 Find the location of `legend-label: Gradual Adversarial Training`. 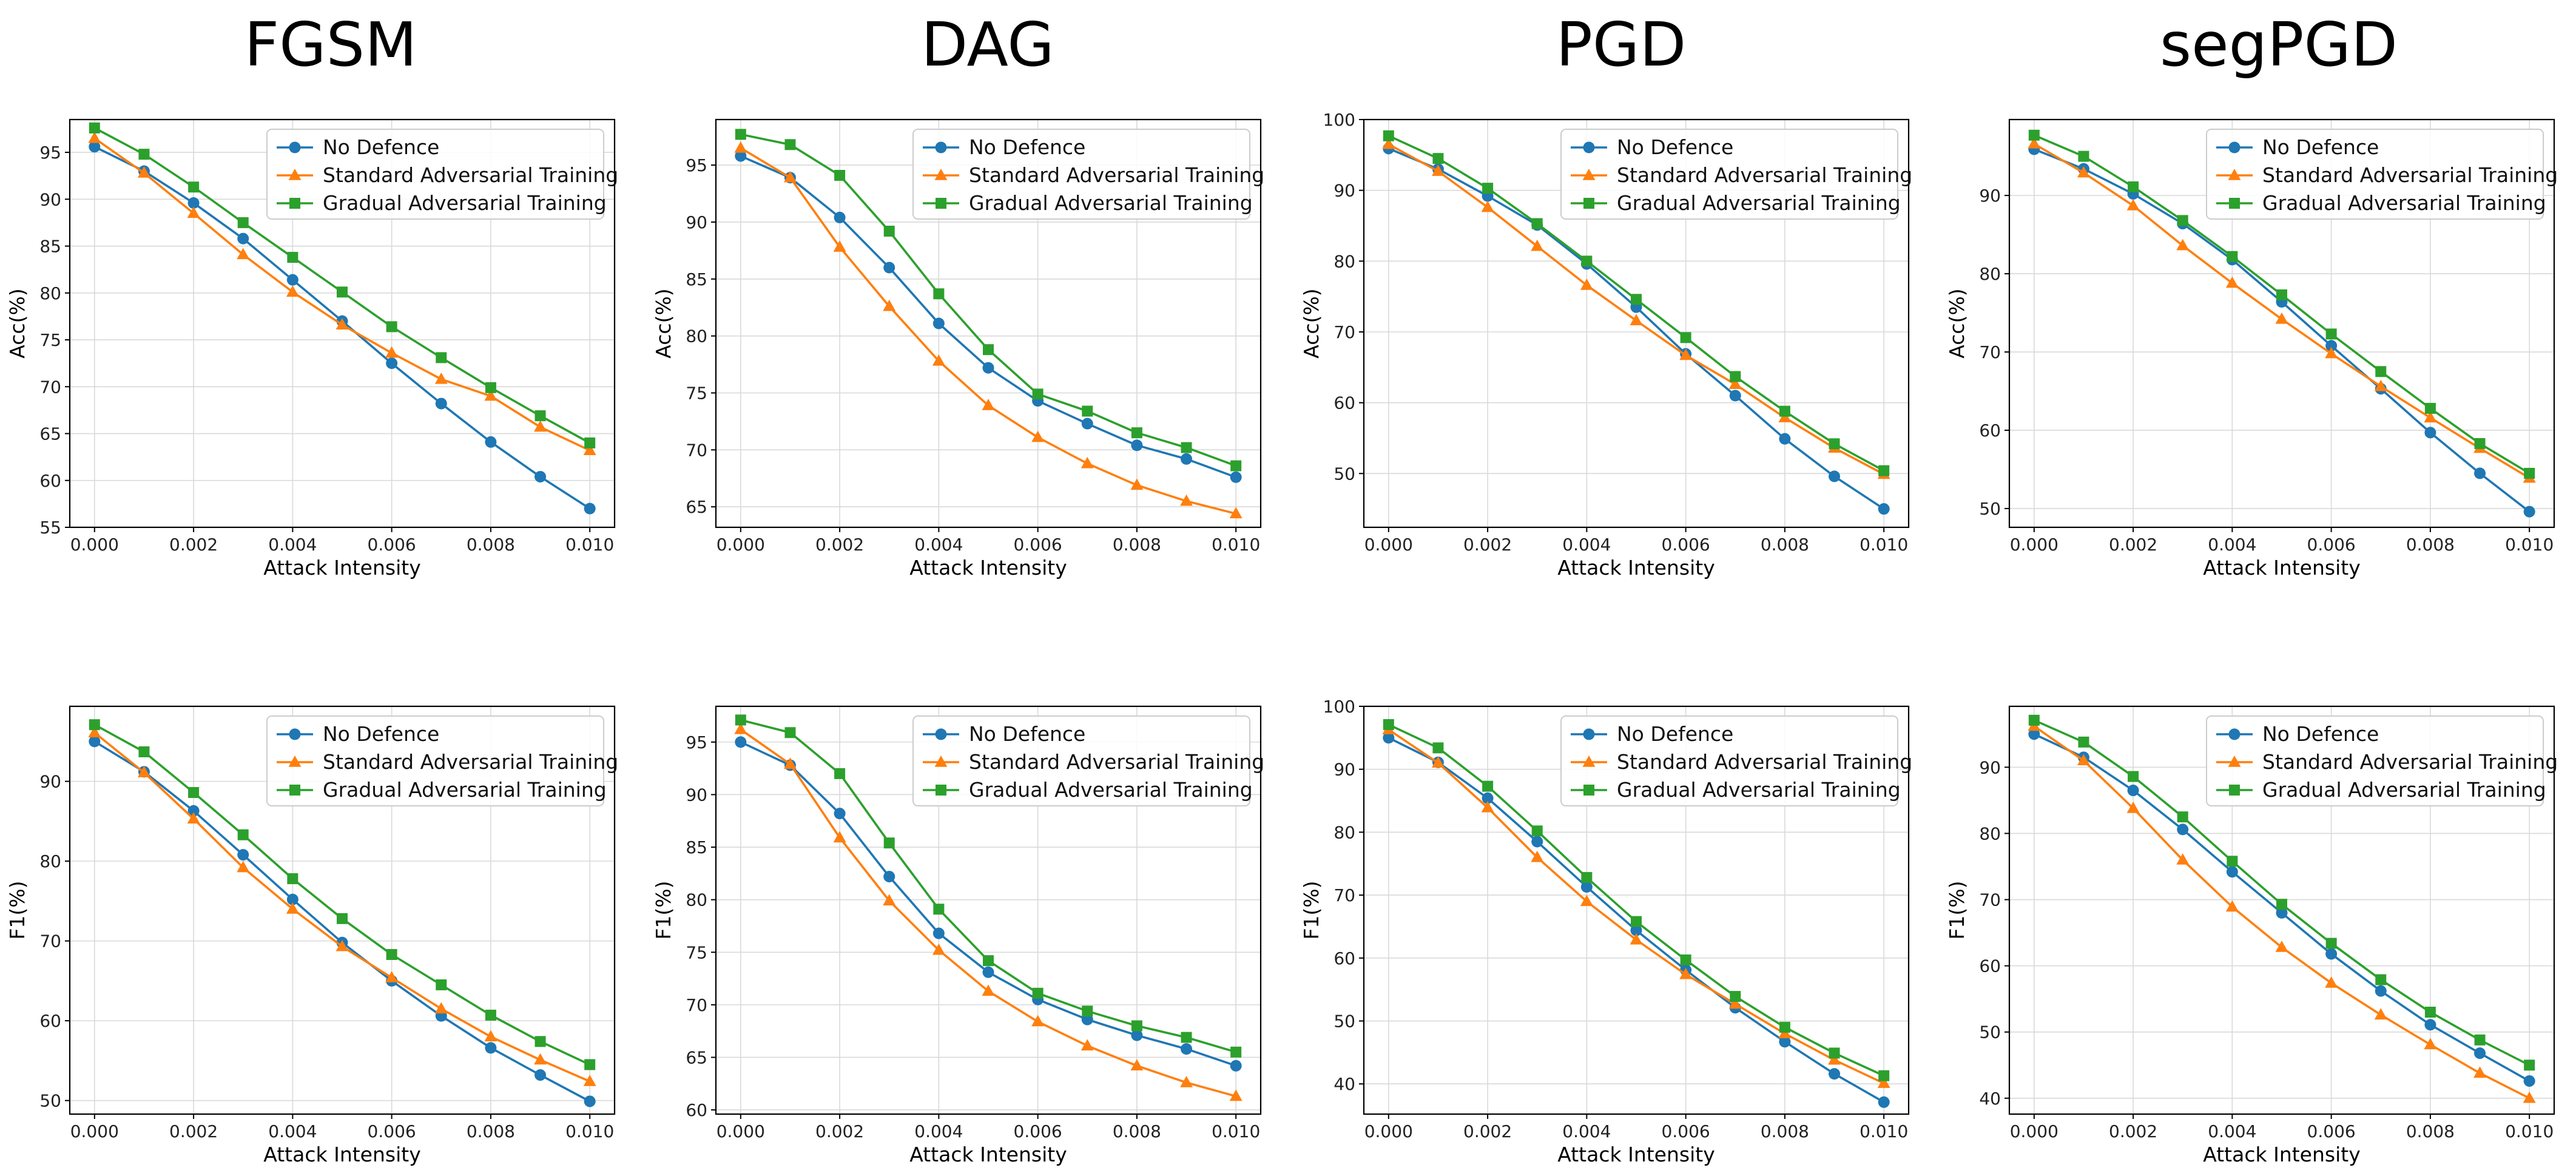

legend-label: Gradual Adversarial Training is located at coordinates (2404, 790).